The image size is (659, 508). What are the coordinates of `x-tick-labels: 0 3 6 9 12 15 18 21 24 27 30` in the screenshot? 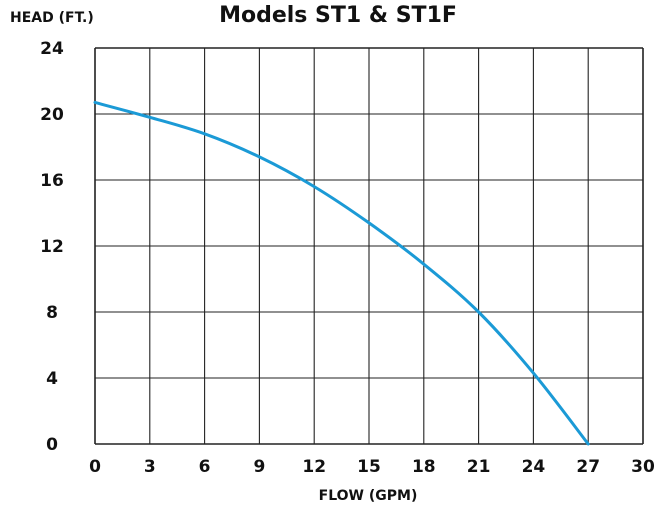 It's located at (372, 467).